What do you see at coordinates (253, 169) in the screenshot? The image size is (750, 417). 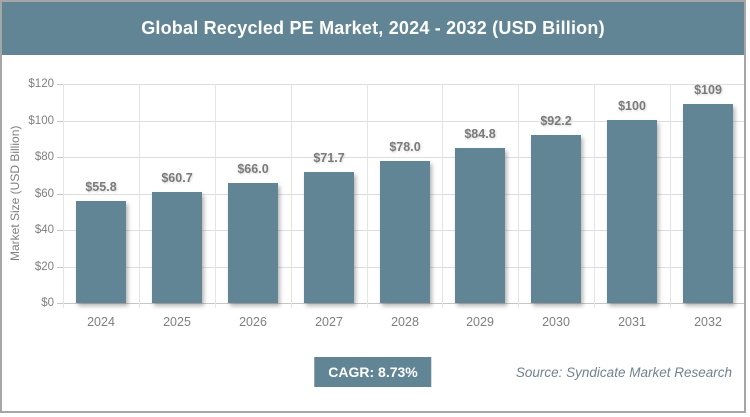 I see `bar-value-label: $66.0` at bounding box center [253, 169].